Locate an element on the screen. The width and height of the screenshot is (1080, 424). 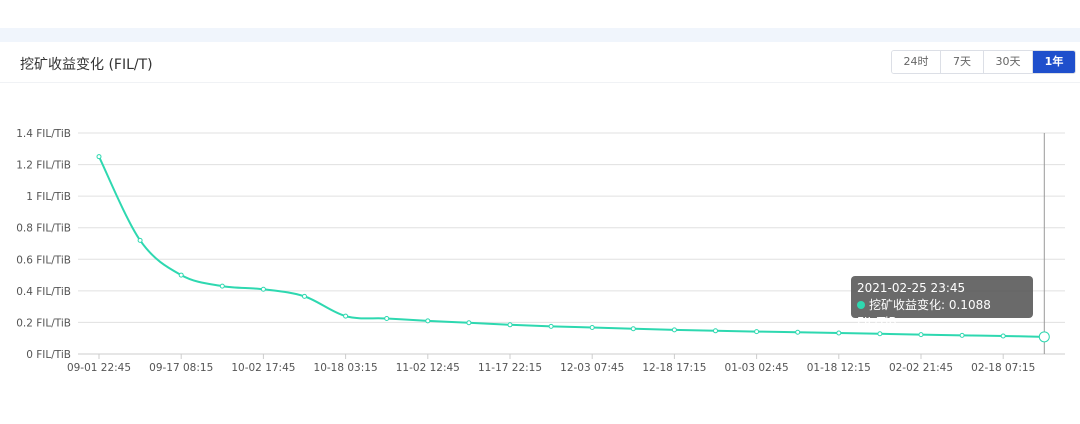
x-tick-label: 10-02 17:45 is located at coordinates (263, 368).